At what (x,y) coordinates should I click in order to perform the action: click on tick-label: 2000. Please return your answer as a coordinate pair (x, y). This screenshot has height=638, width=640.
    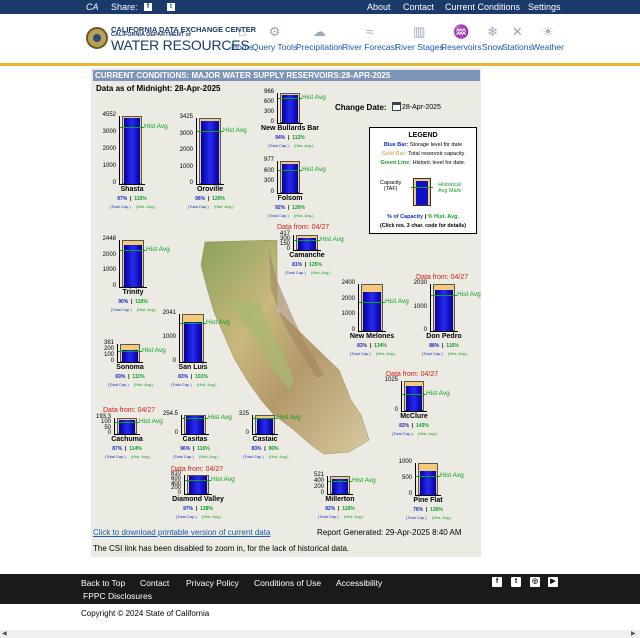
    Looking at the image, I should click on (109, 149).